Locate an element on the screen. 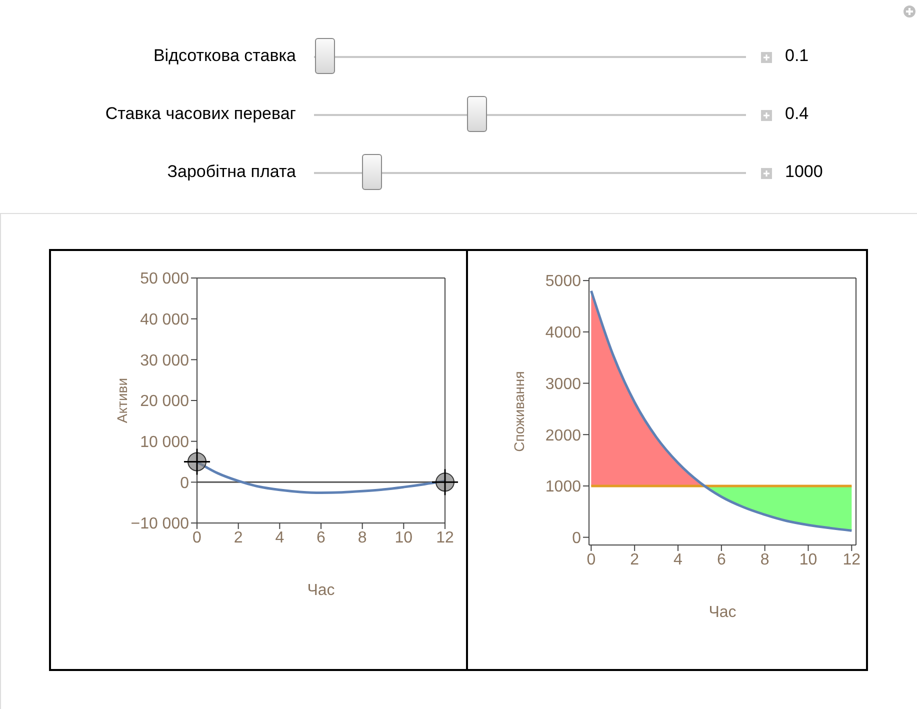 The width and height of the screenshot is (917, 709). y-tick-label: 50 000 is located at coordinates (165, 279).